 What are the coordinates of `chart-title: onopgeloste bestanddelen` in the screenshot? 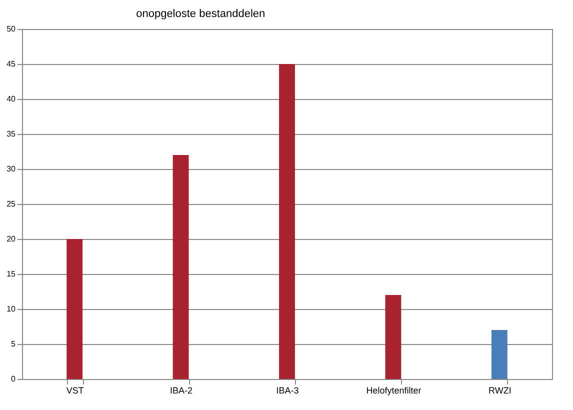 It's located at (201, 14).